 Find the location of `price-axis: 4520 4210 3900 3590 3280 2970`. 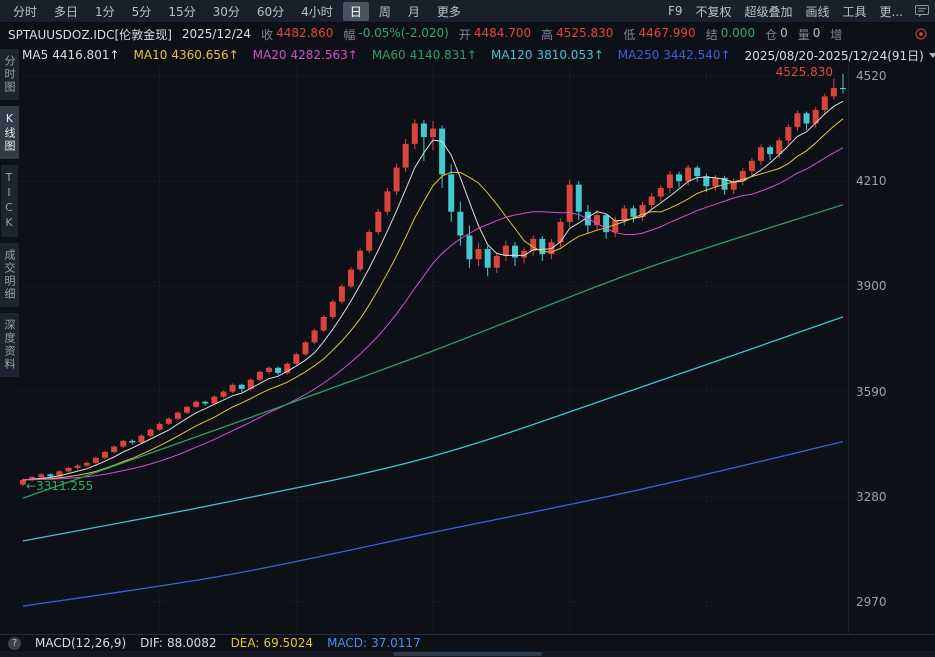

price-axis: 4520 4210 3900 3590 3280 2970 is located at coordinates (891, 349).